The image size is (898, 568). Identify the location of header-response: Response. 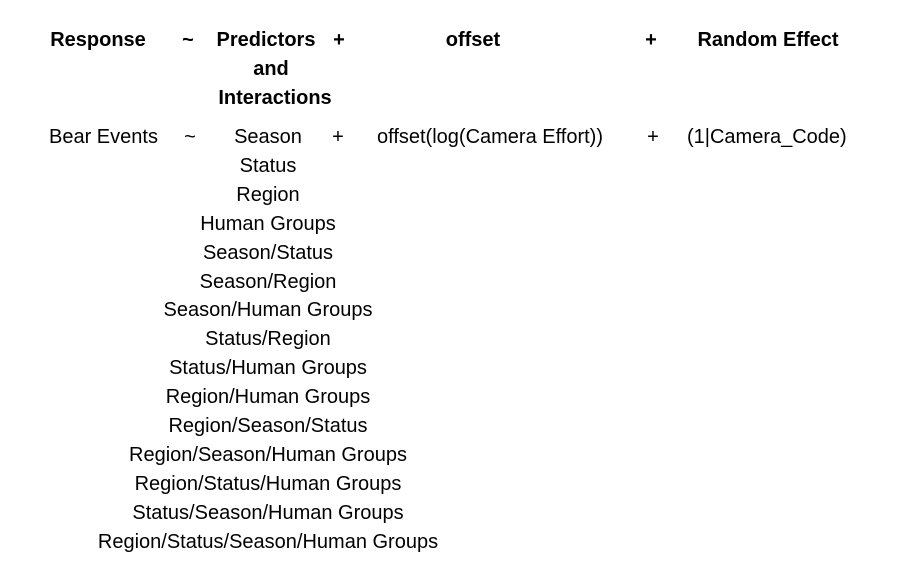
(98, 40).